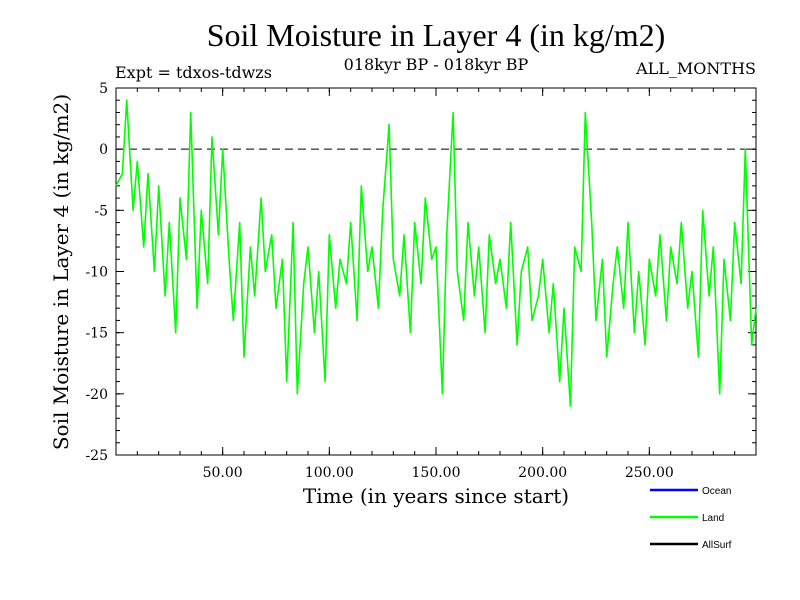 The height and width of the screenshot is (600, 800). What do you see at coordinates (101, 211) in the screenshot?
I see `y-tick-label: -5` at bounding box center [101, 211].